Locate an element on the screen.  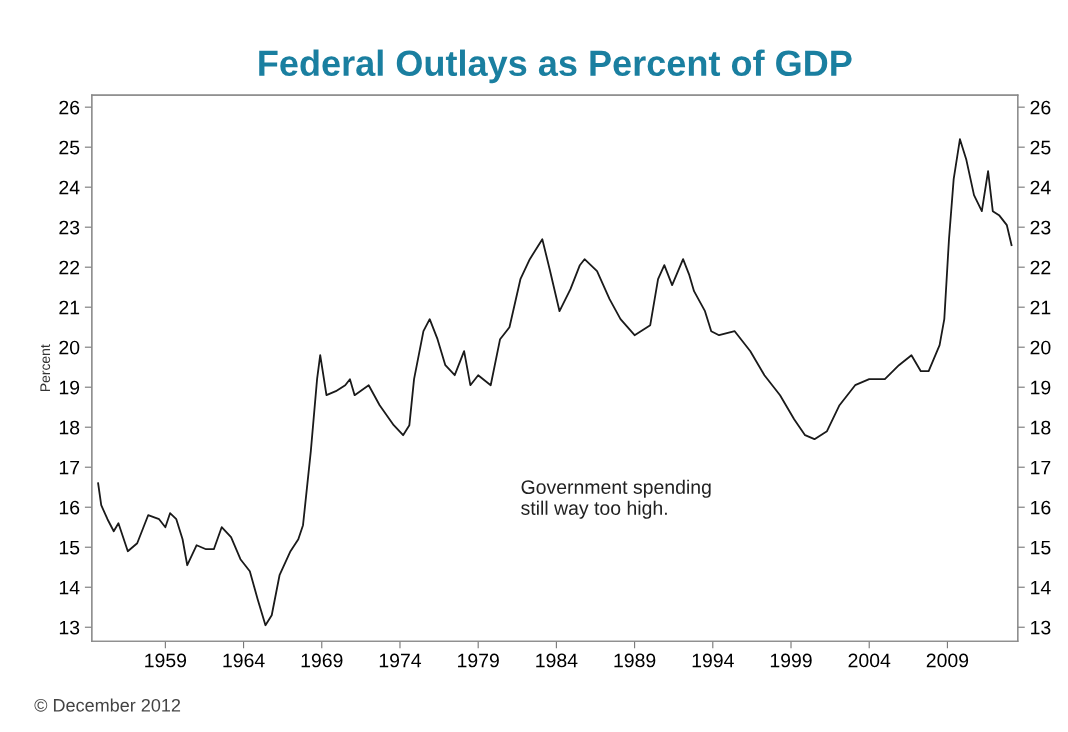
y-tick-label: 14 is located at coordinates (69, 587).